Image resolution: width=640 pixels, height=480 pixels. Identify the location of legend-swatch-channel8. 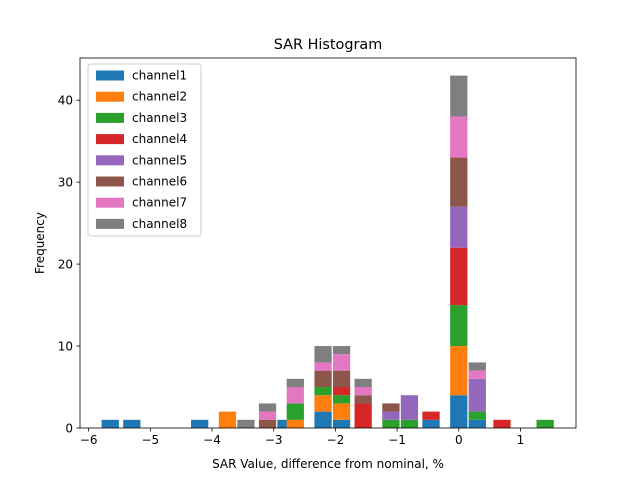
(110, 223).